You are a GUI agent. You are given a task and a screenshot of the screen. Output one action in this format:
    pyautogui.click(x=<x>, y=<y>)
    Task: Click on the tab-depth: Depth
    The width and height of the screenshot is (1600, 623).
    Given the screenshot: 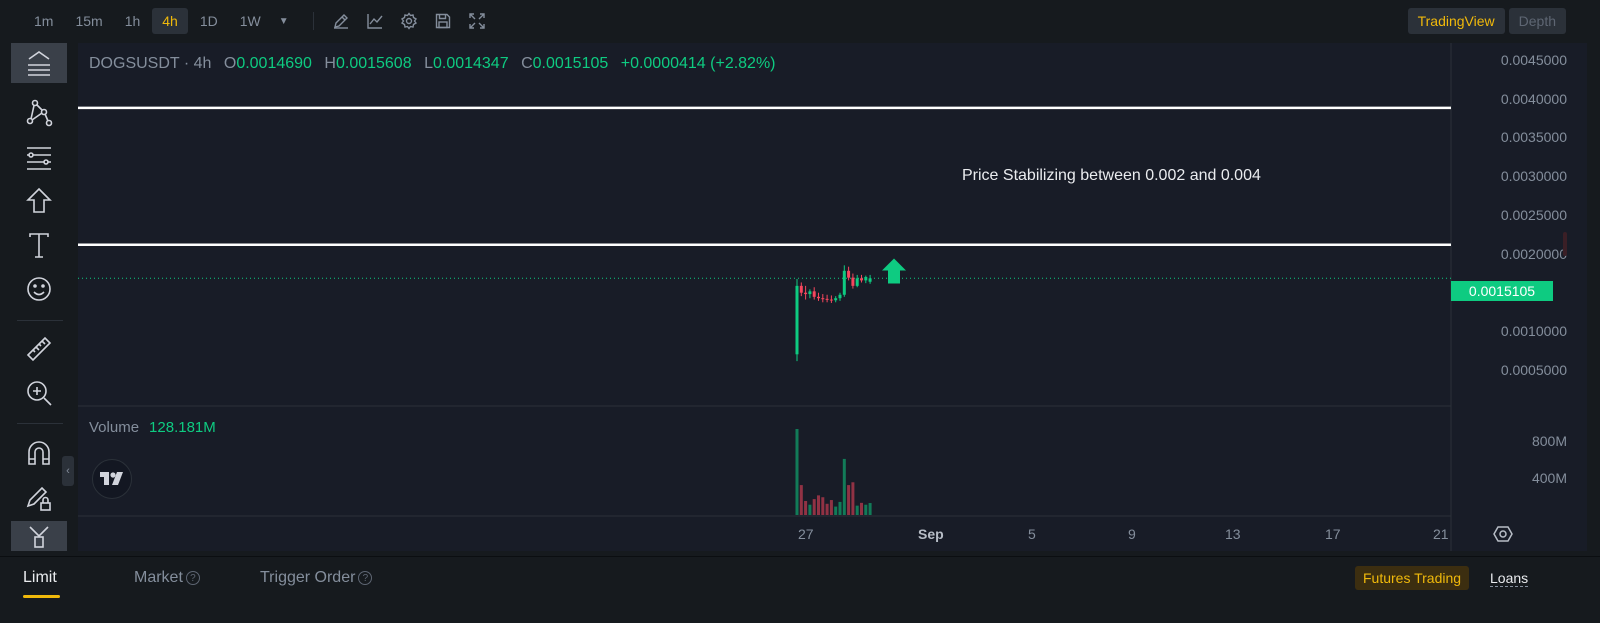 What is the action you would take?
    pyautogui.click(x=1537, y=21)
    